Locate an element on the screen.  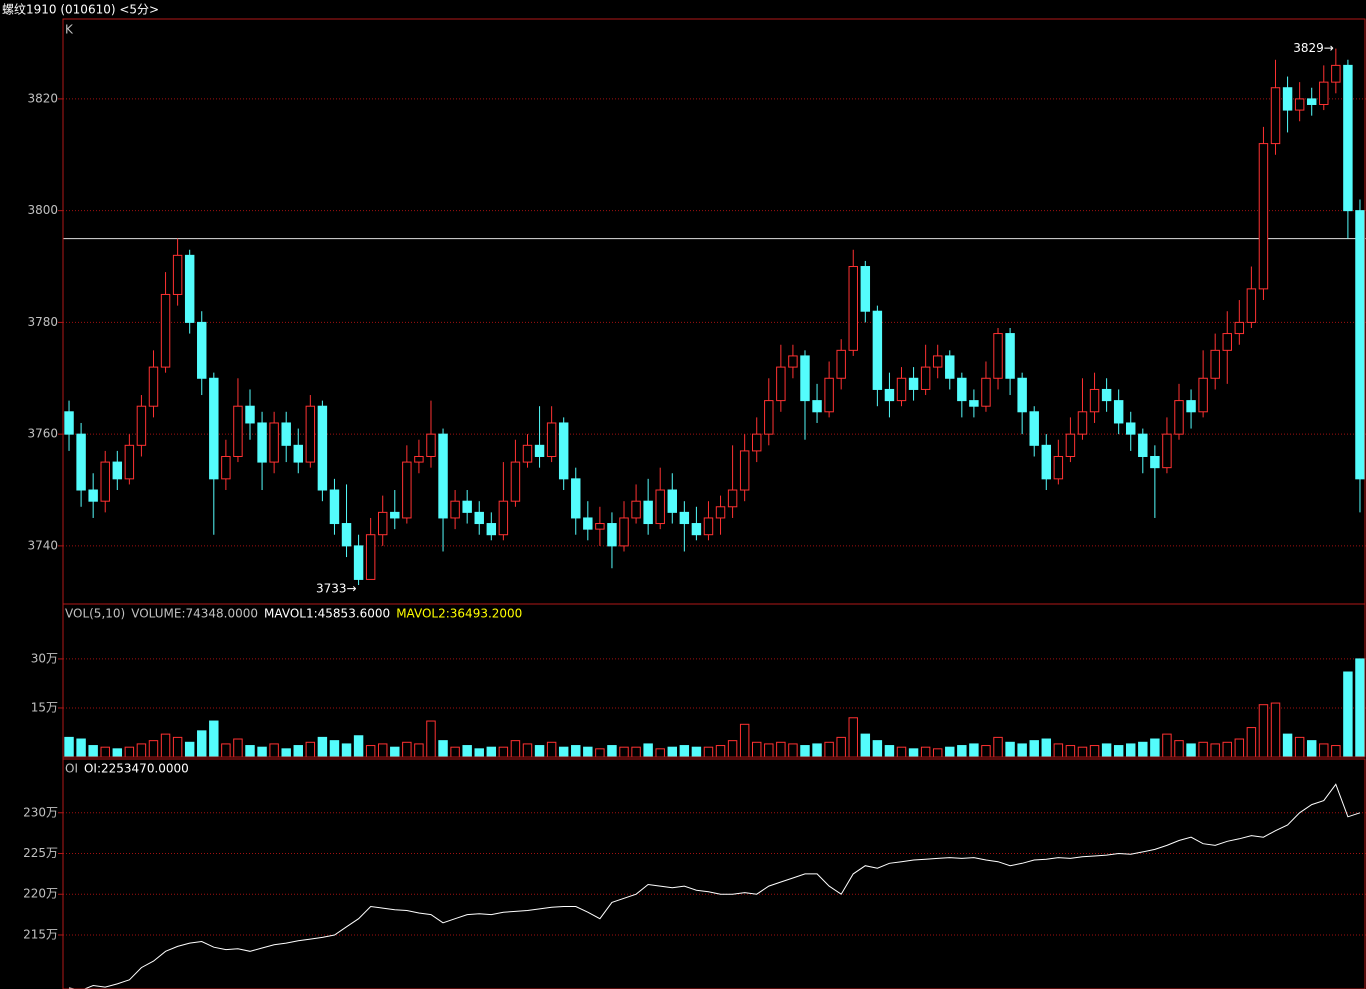
y-tick-label: 3760 is located at coordinates (42, 434).